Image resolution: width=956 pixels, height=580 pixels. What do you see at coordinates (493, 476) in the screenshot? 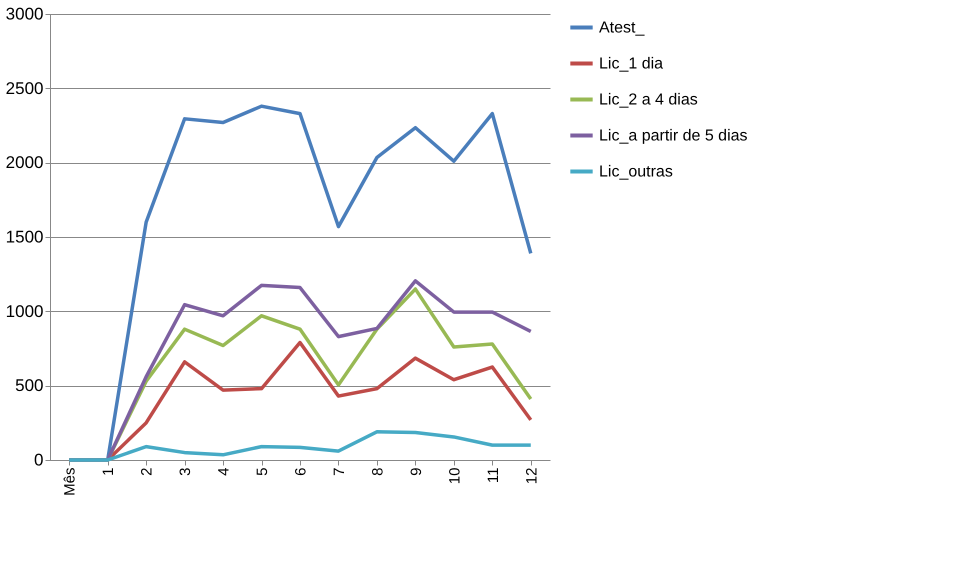
I see `x-tick-label: 11` at bounding box center [493, 476].